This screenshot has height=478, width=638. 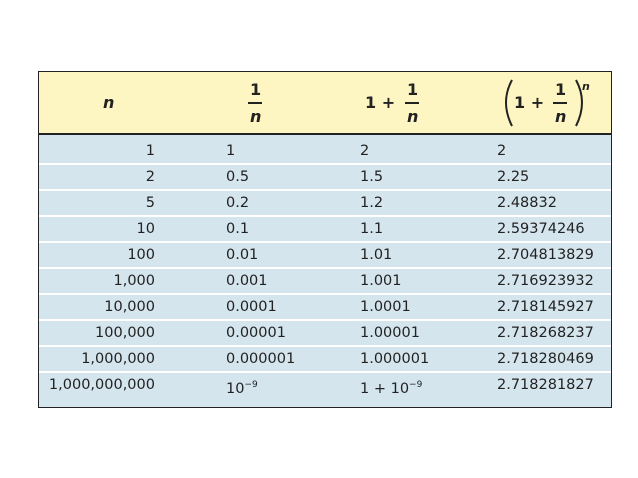 I want to click on header-symbol: n, so click(x=109, y=102).